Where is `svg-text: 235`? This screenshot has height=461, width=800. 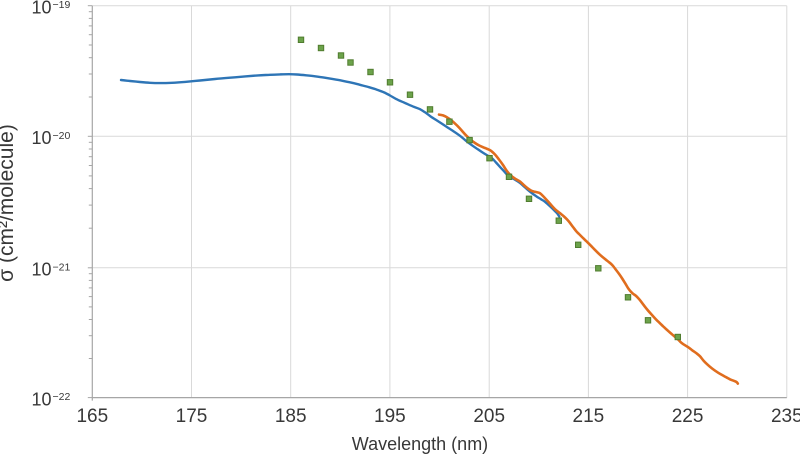 svg-text: 235 is located at coordinates (785, 416).